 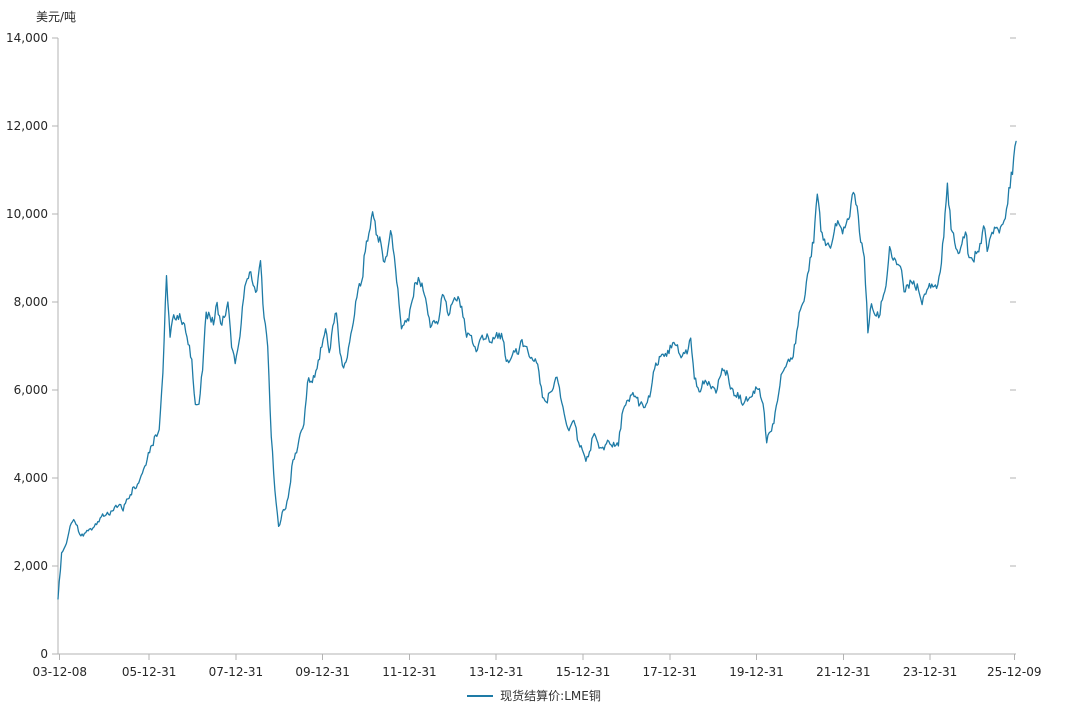 What do you see at coordinates (583, 672) in the screenshot?
I see `x-tick-label: 15-12-31` at bounding box center [583, 672].